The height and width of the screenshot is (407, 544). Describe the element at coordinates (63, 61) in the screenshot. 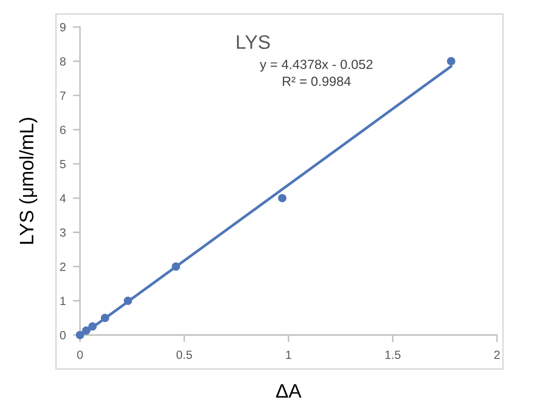

I see `y-tick-label: 8` at that location.